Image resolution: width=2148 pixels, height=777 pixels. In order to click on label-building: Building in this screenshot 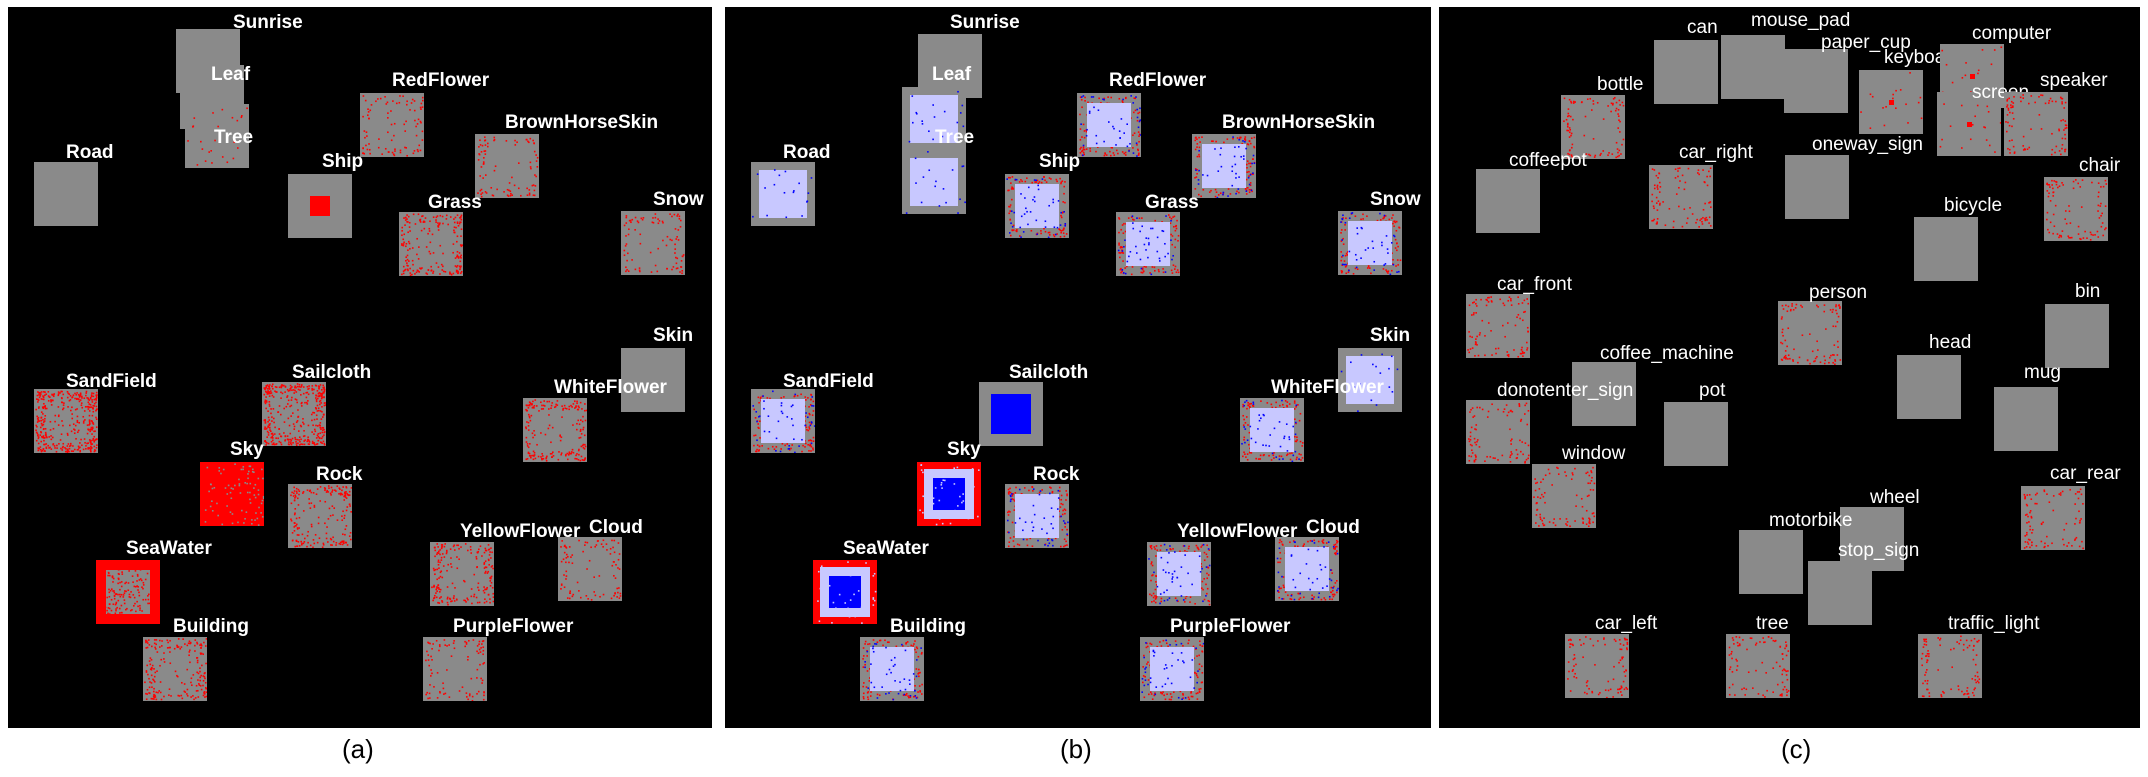, I will do `click(211, 626)`.